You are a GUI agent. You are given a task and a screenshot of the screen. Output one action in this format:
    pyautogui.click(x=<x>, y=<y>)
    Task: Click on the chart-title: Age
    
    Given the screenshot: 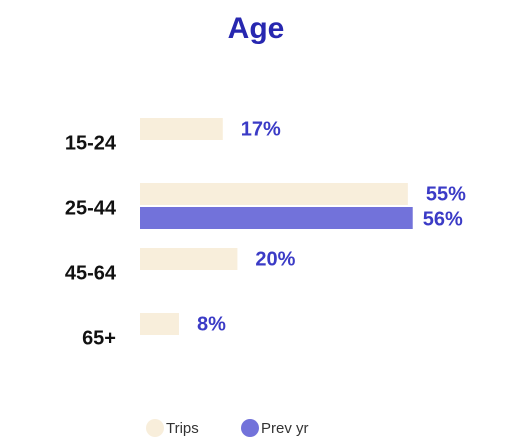 What is the action you would take?
    pyautogui.click(x=256, y=28)
    